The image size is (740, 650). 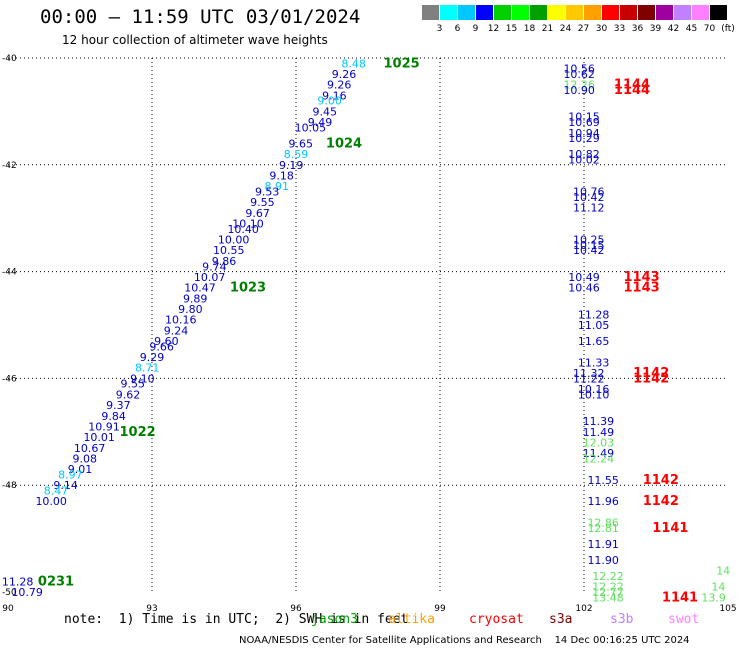 What do you see at coordinates (579, 69) in the screenshot?
I see `wave-height-value: 10.56` at bounding box center [579, 69].